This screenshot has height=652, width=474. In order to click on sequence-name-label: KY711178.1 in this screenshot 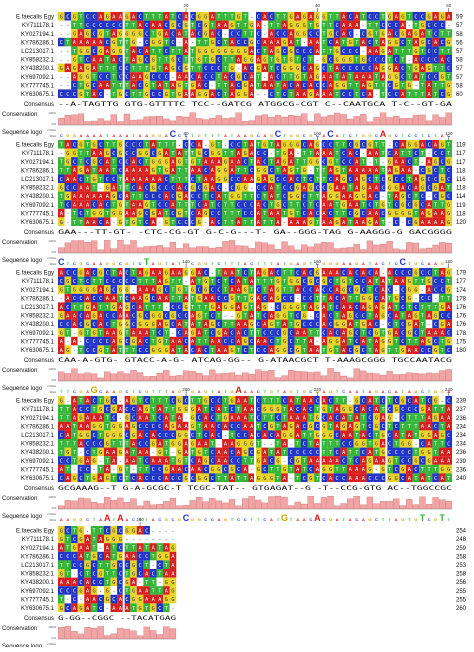, I will do `click(38, 410)`.